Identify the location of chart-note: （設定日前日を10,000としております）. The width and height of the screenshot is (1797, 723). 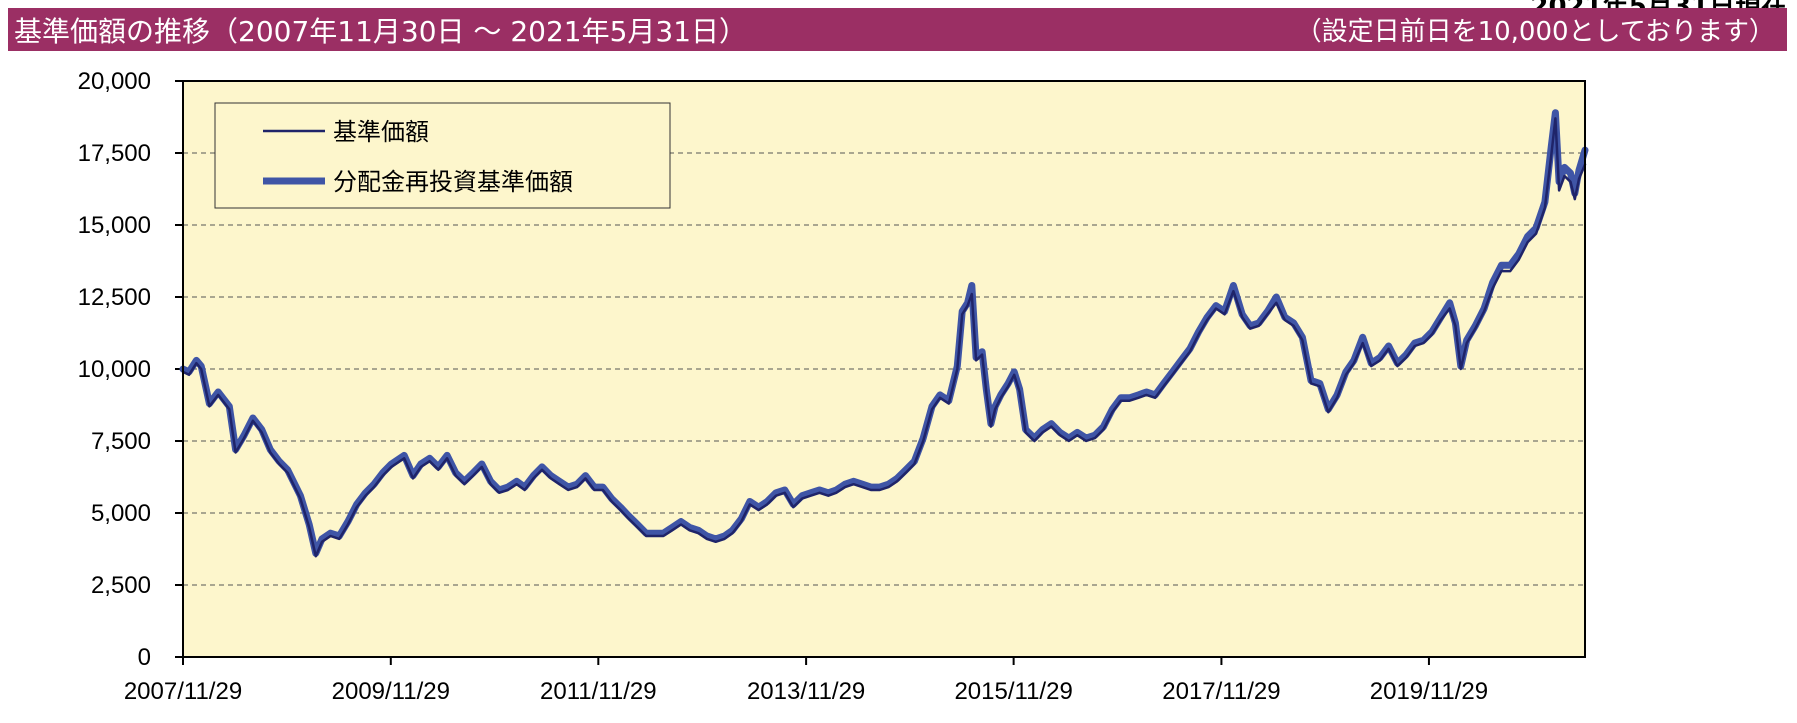
(1535, 32).